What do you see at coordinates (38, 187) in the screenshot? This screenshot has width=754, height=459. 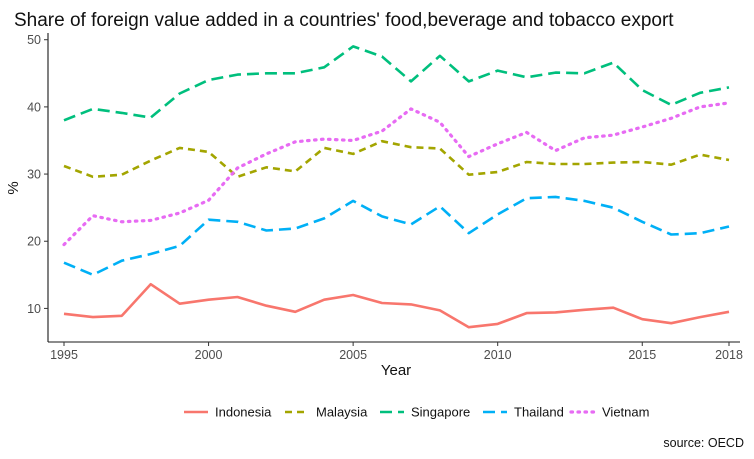 I see `y-axis: 10 20 30 40 50` at bounding box center [38, 187].